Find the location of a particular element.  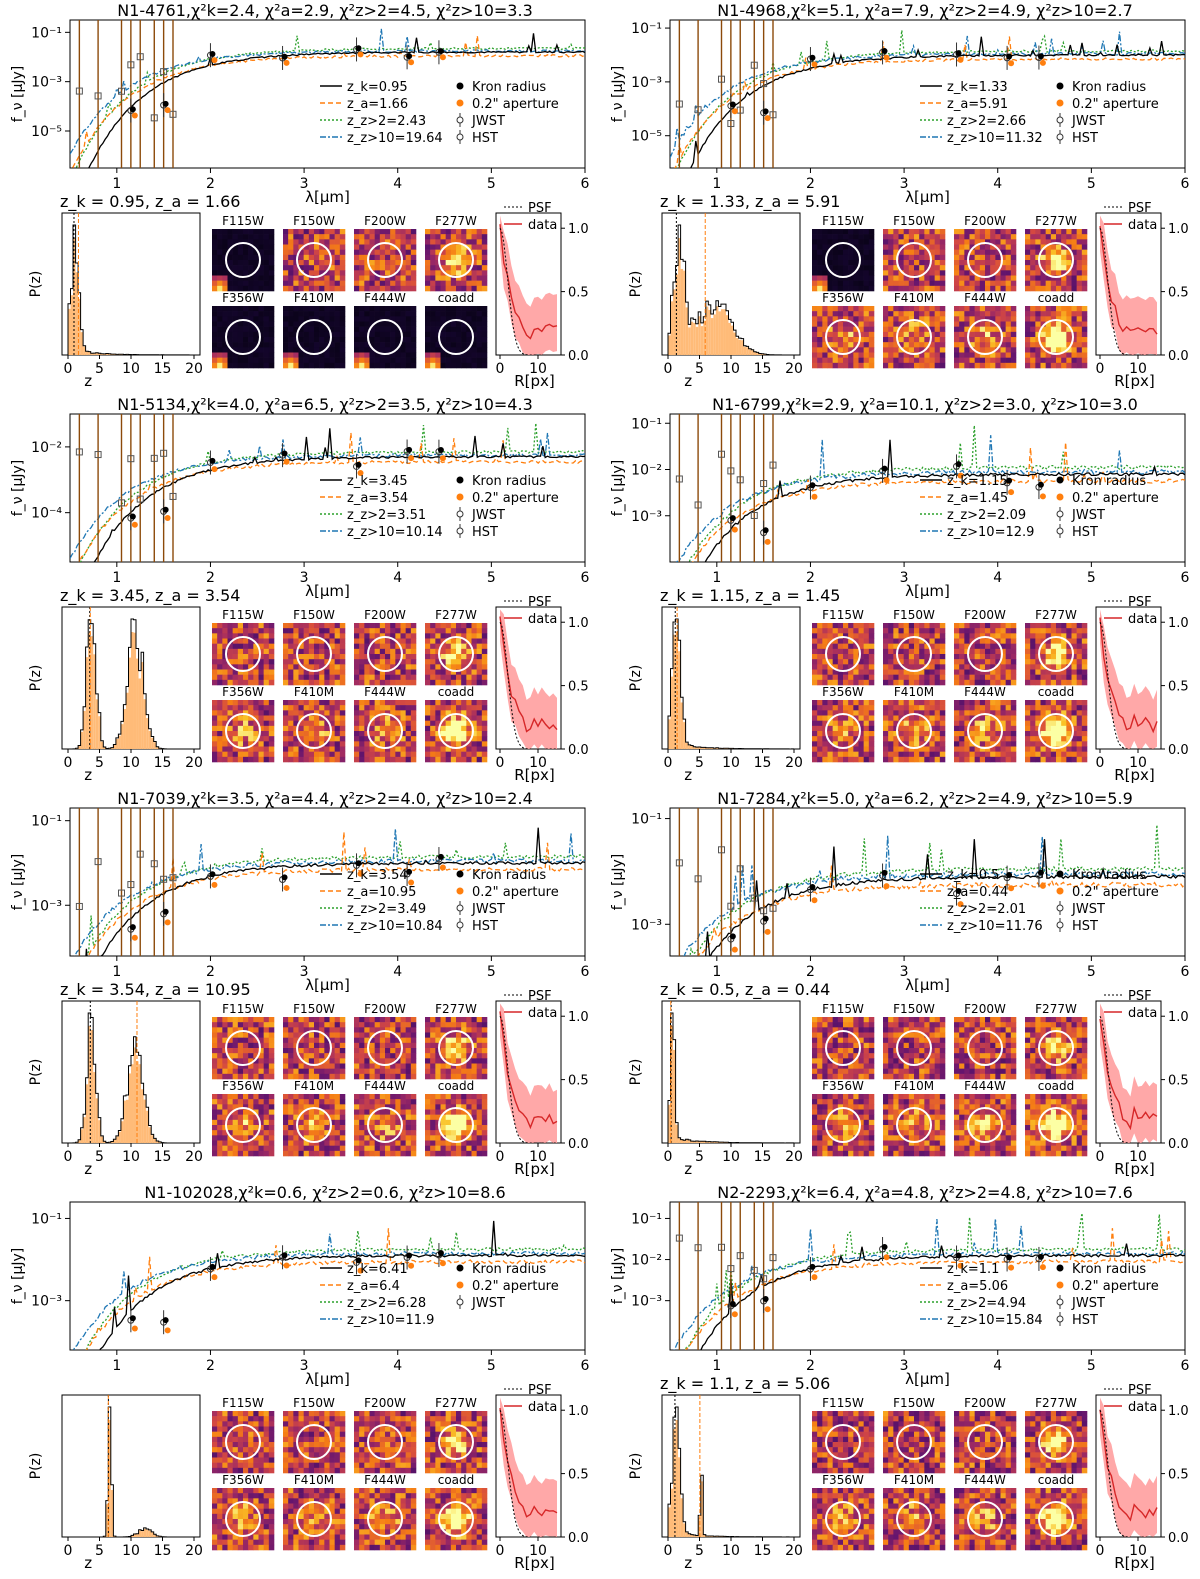

legend-marker-aperture is located at coordinates (460, 103).